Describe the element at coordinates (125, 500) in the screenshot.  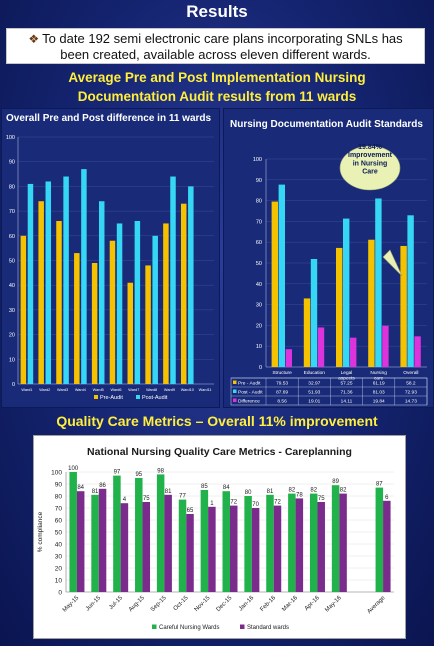
I see `data-label: 4` at that location.